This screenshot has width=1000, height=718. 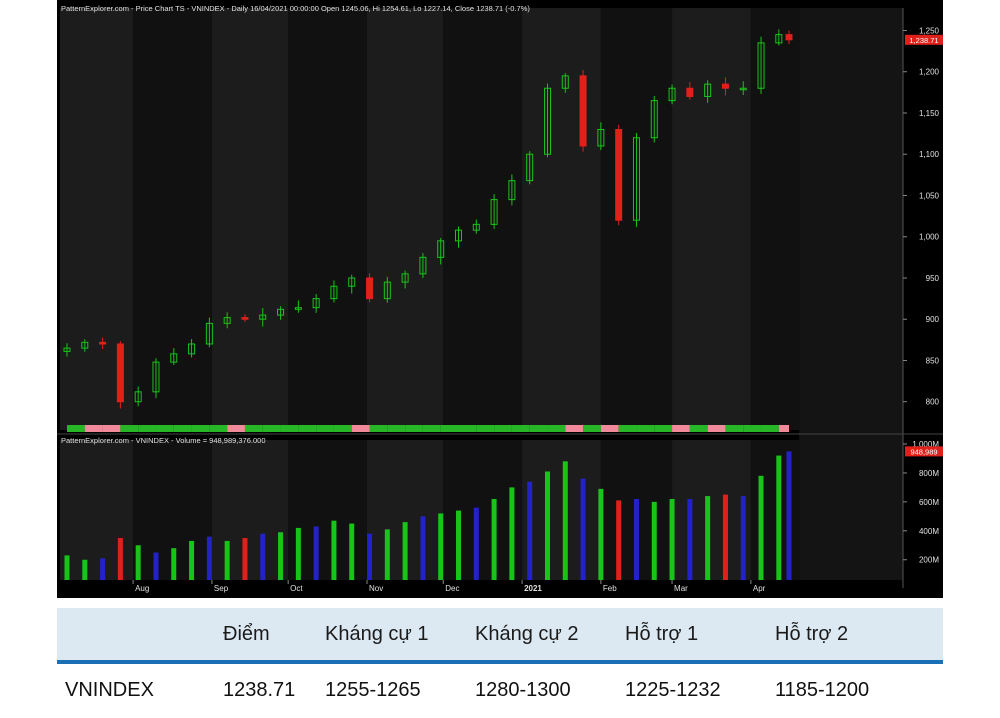 What do you see at coordinates (933, 278) in the screenshot?
I see `price-tick-label: 950` at bounding box center [933, 278].